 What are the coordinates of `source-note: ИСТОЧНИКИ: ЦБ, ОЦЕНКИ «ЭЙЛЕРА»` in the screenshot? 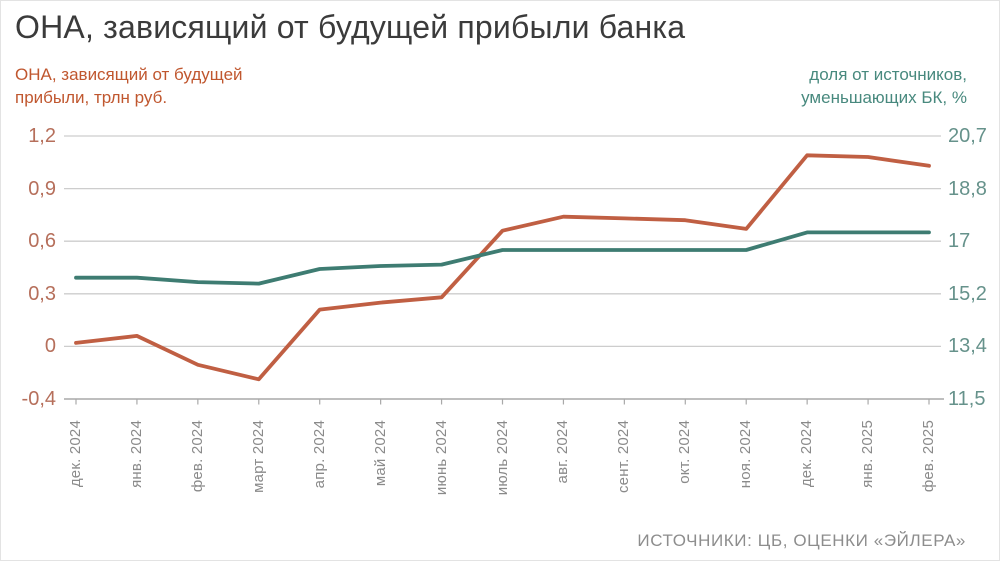 It's located at (801, 540).